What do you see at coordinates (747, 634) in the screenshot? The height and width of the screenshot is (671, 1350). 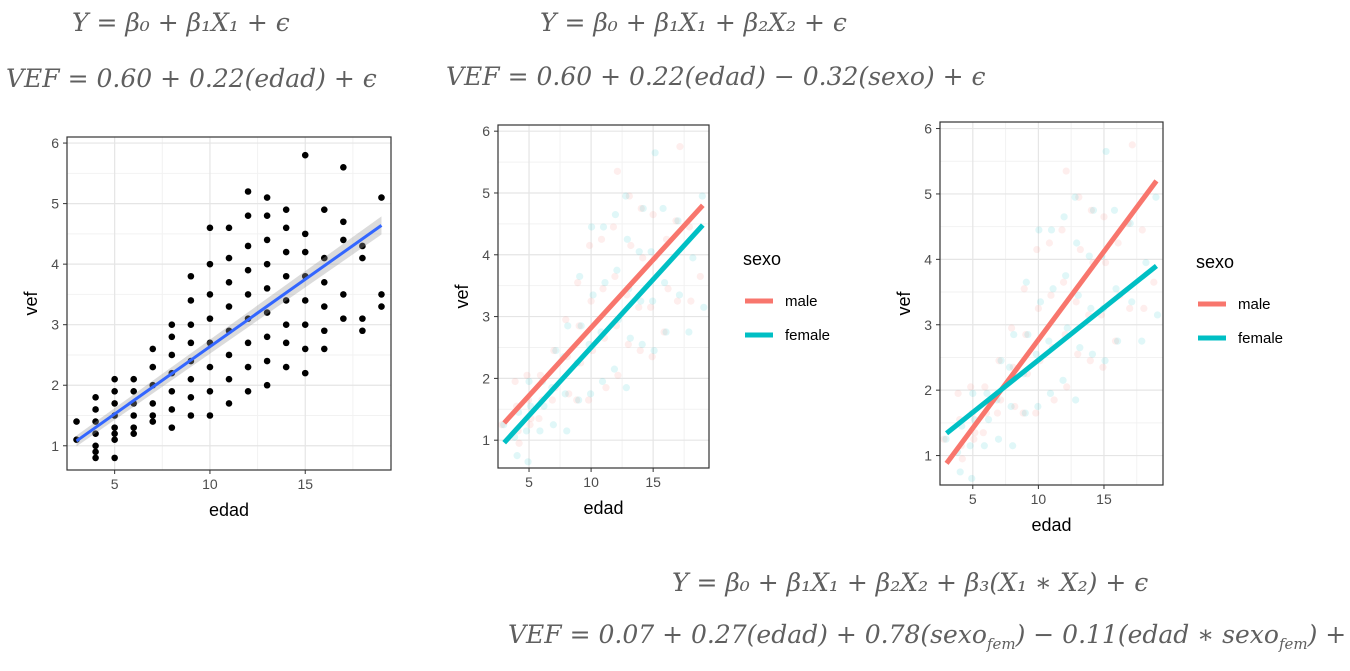 I see `formula-vef-interaction-part1: VEF = 0.07 + 0.27(edad) + 0.78(sexo` at bounding box center [747, 634].